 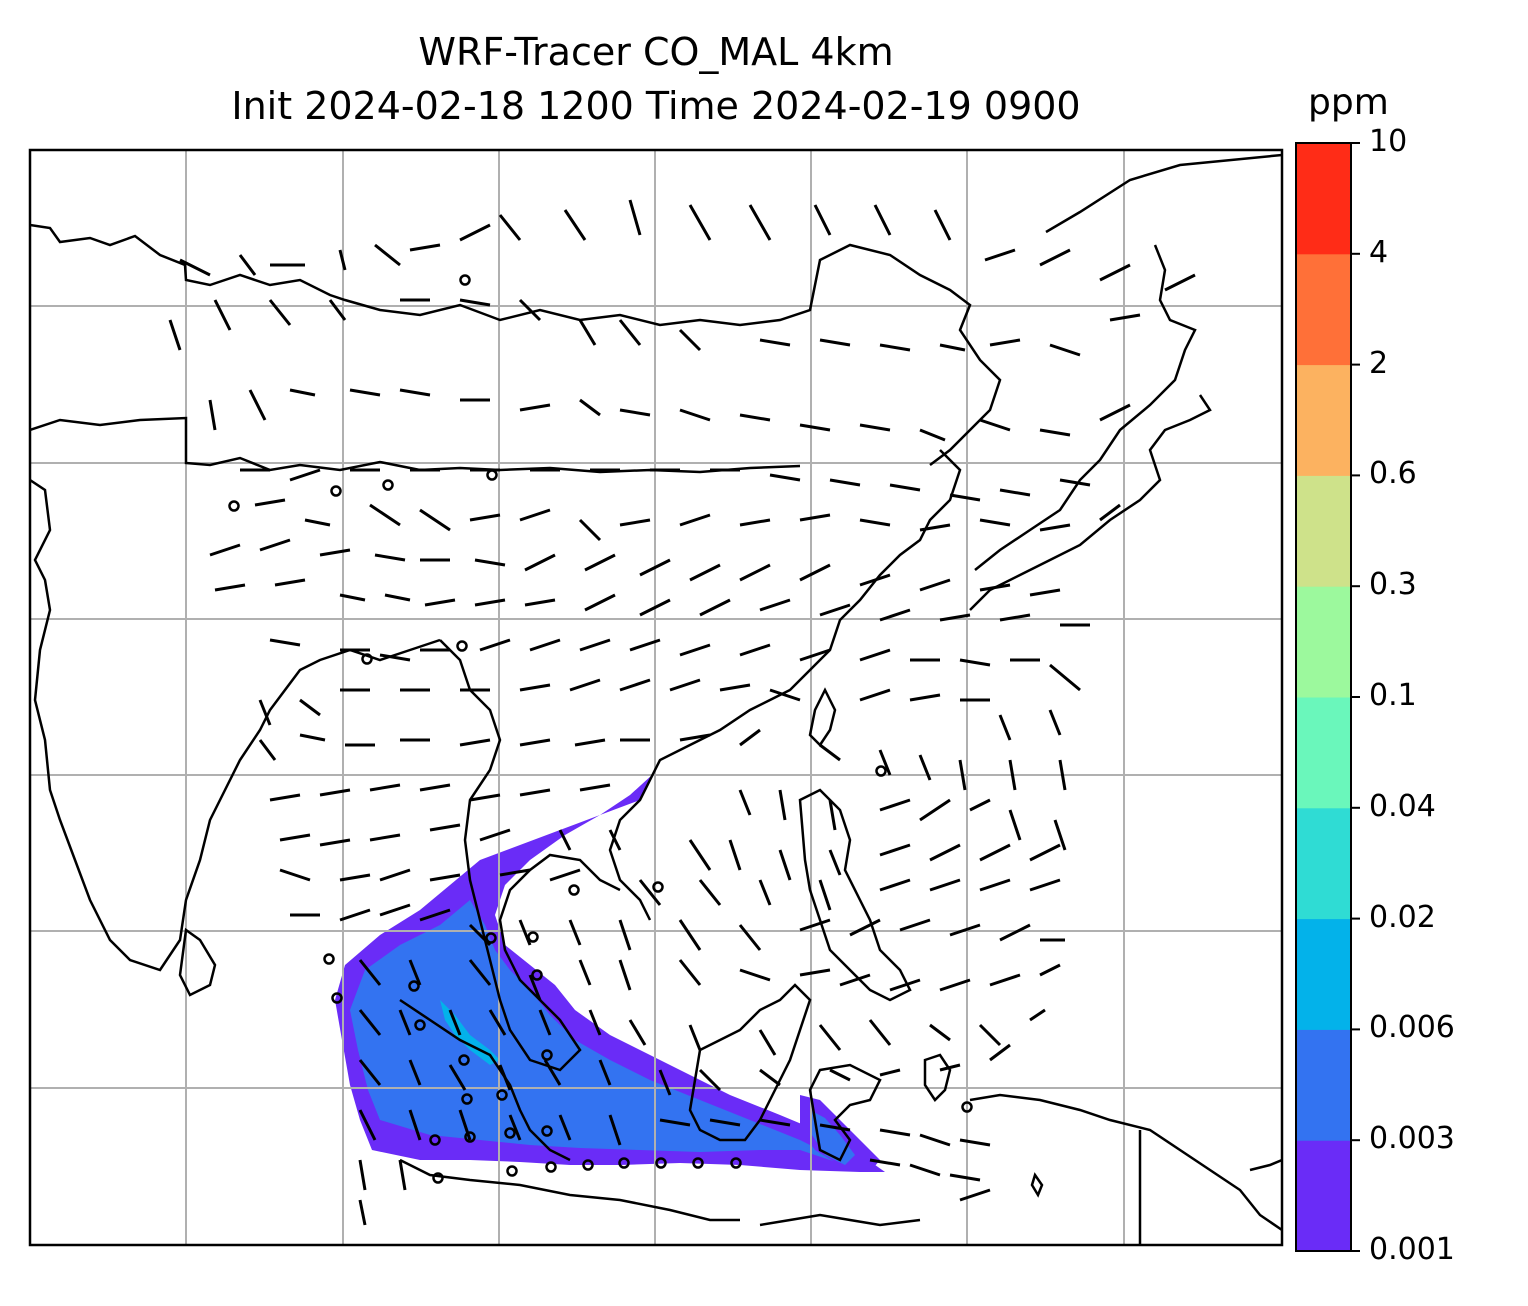 What do you see at coordinates (1402, 917) in the screenshot?
I see `colorbar-tick-label: 0.02` at bounding box center [1402, 917].